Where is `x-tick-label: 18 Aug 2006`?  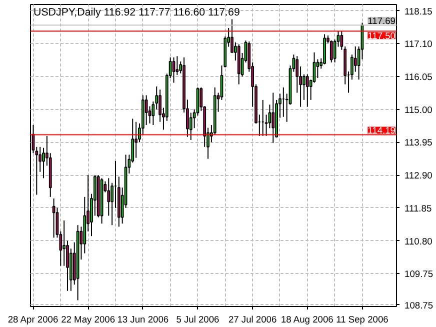 x-tick-label: 18 Aug 2006 is located at coordinates (307, 319).